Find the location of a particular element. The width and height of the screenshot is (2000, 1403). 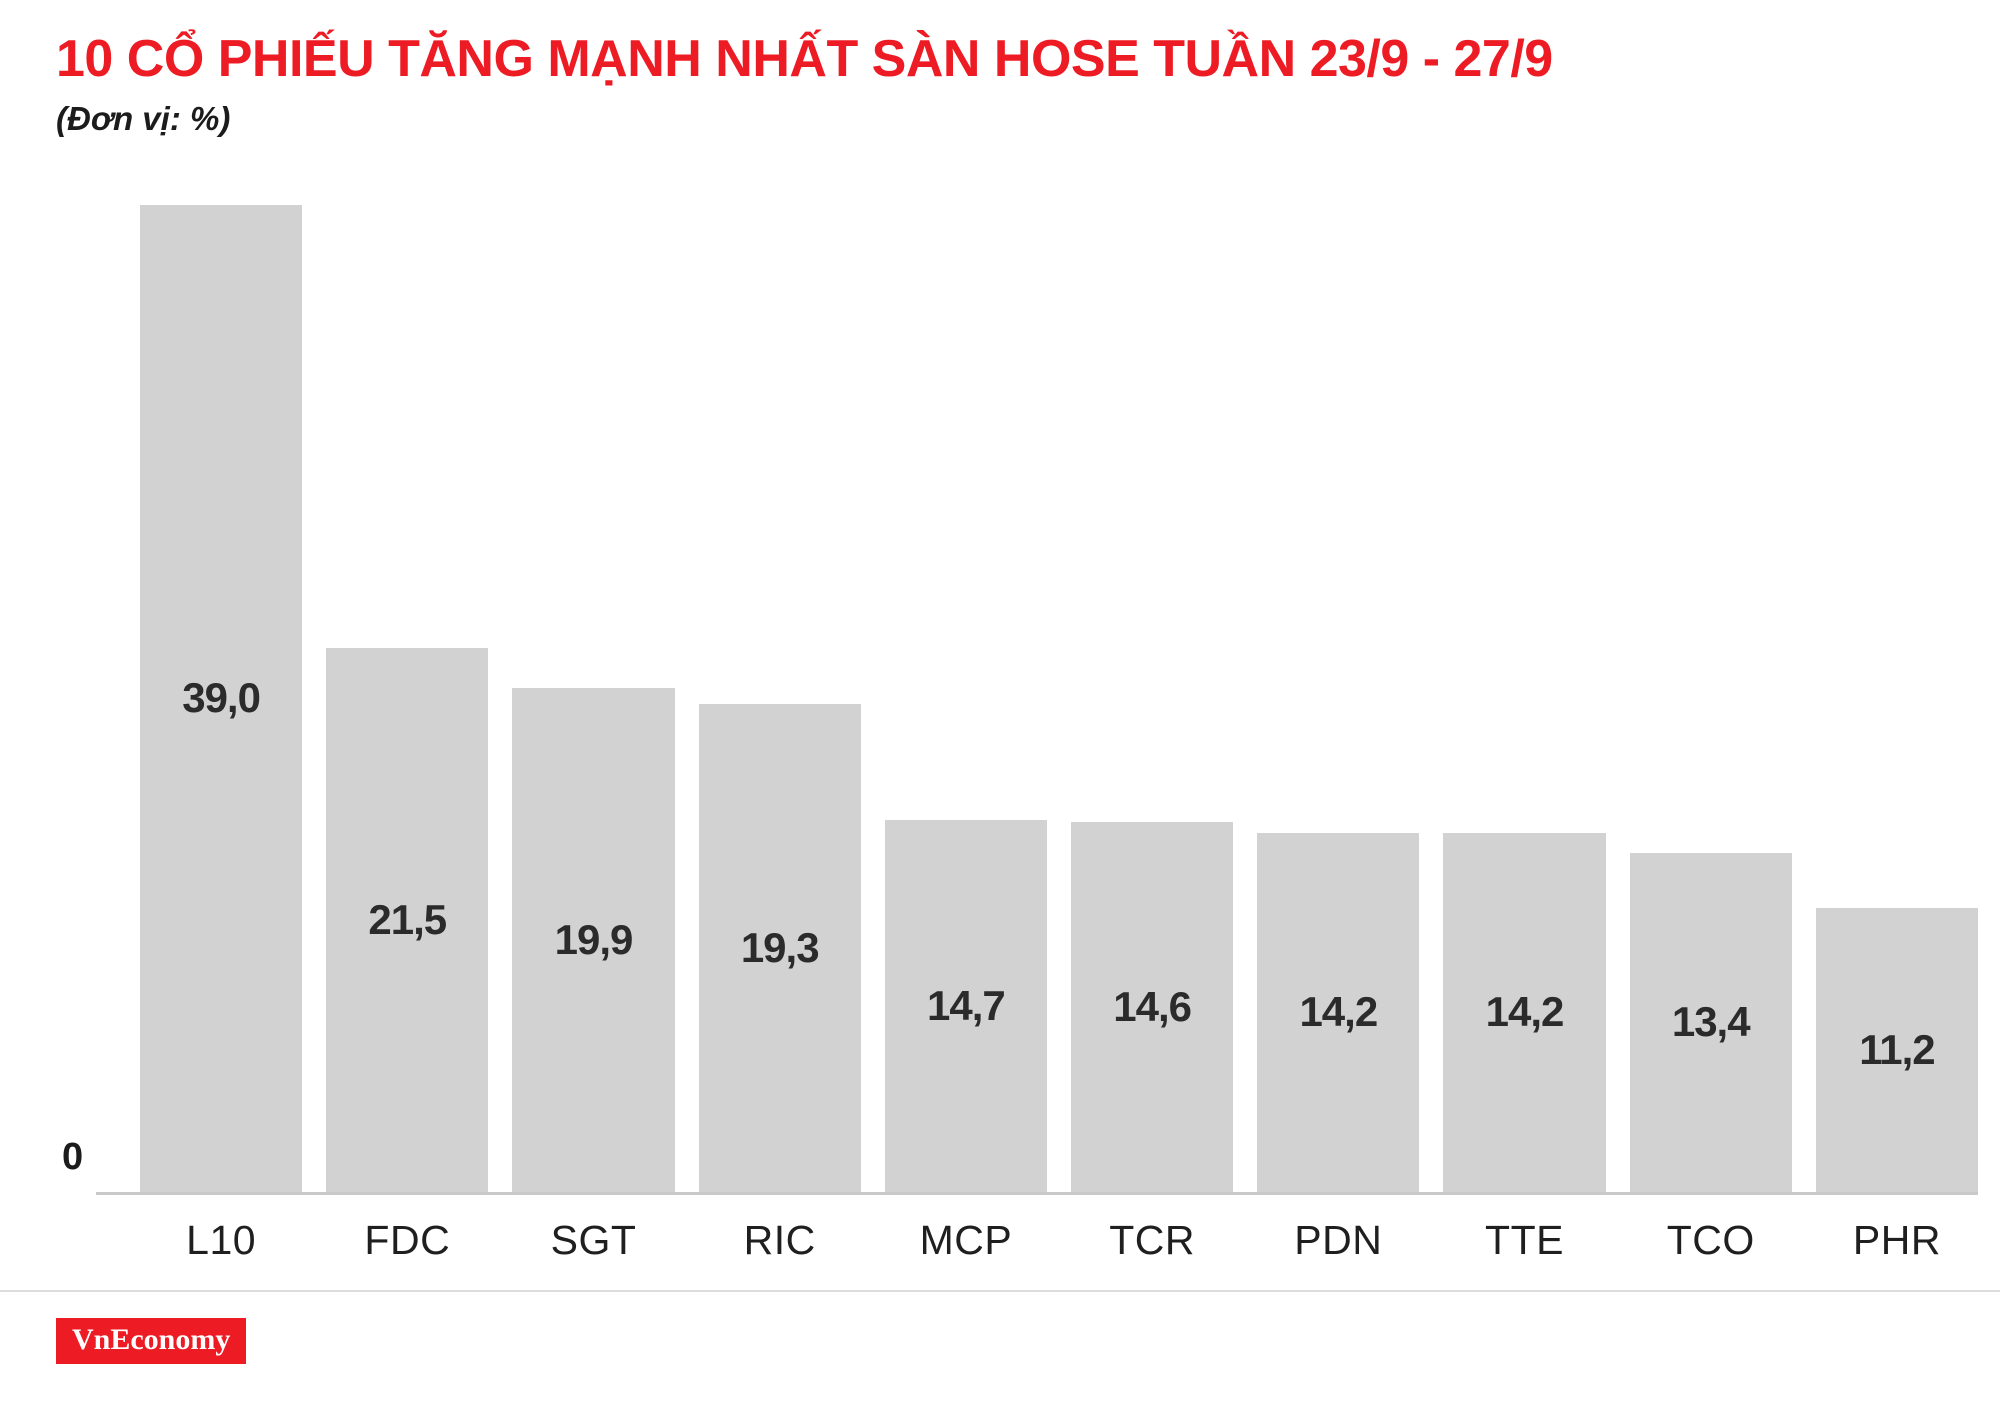

bar-TTE: 14,2 is located at coordinates (1524, 1012).